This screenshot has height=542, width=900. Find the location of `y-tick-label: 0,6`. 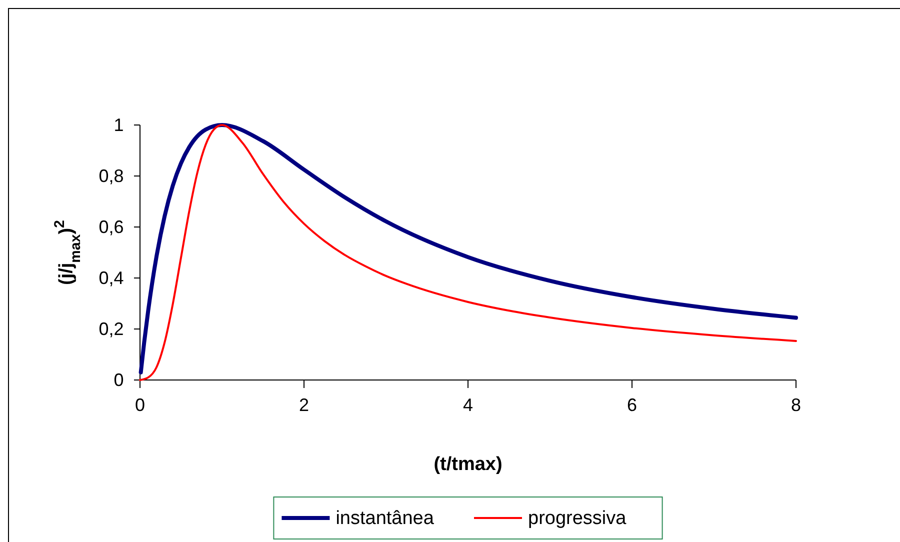

y-tick-label: 0,6 is located at coordinates (111, 226).